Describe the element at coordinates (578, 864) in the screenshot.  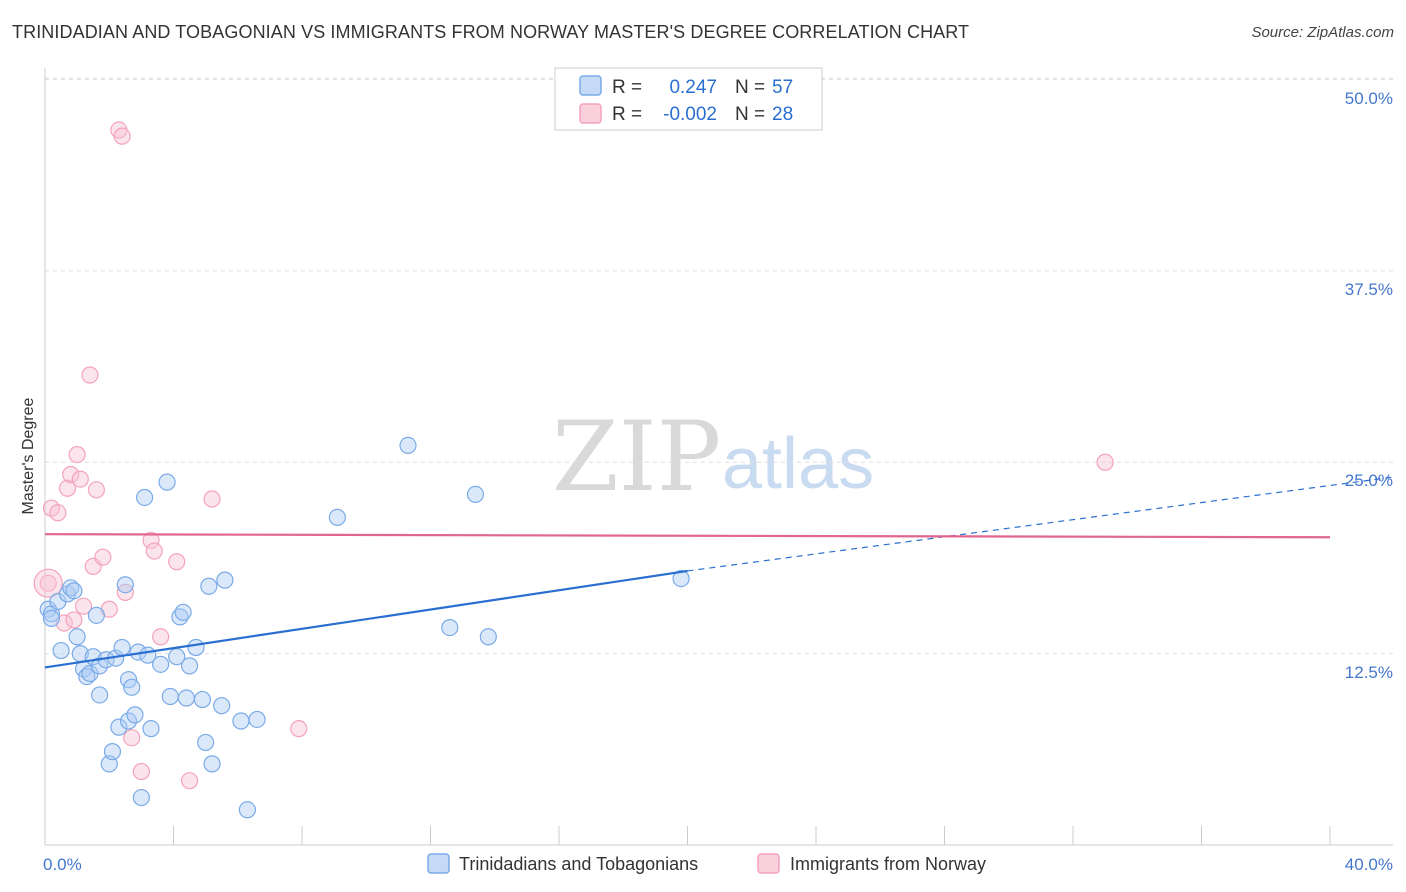
I see `legend-series-blue: Trinidadians and Tobagonians` at that location.